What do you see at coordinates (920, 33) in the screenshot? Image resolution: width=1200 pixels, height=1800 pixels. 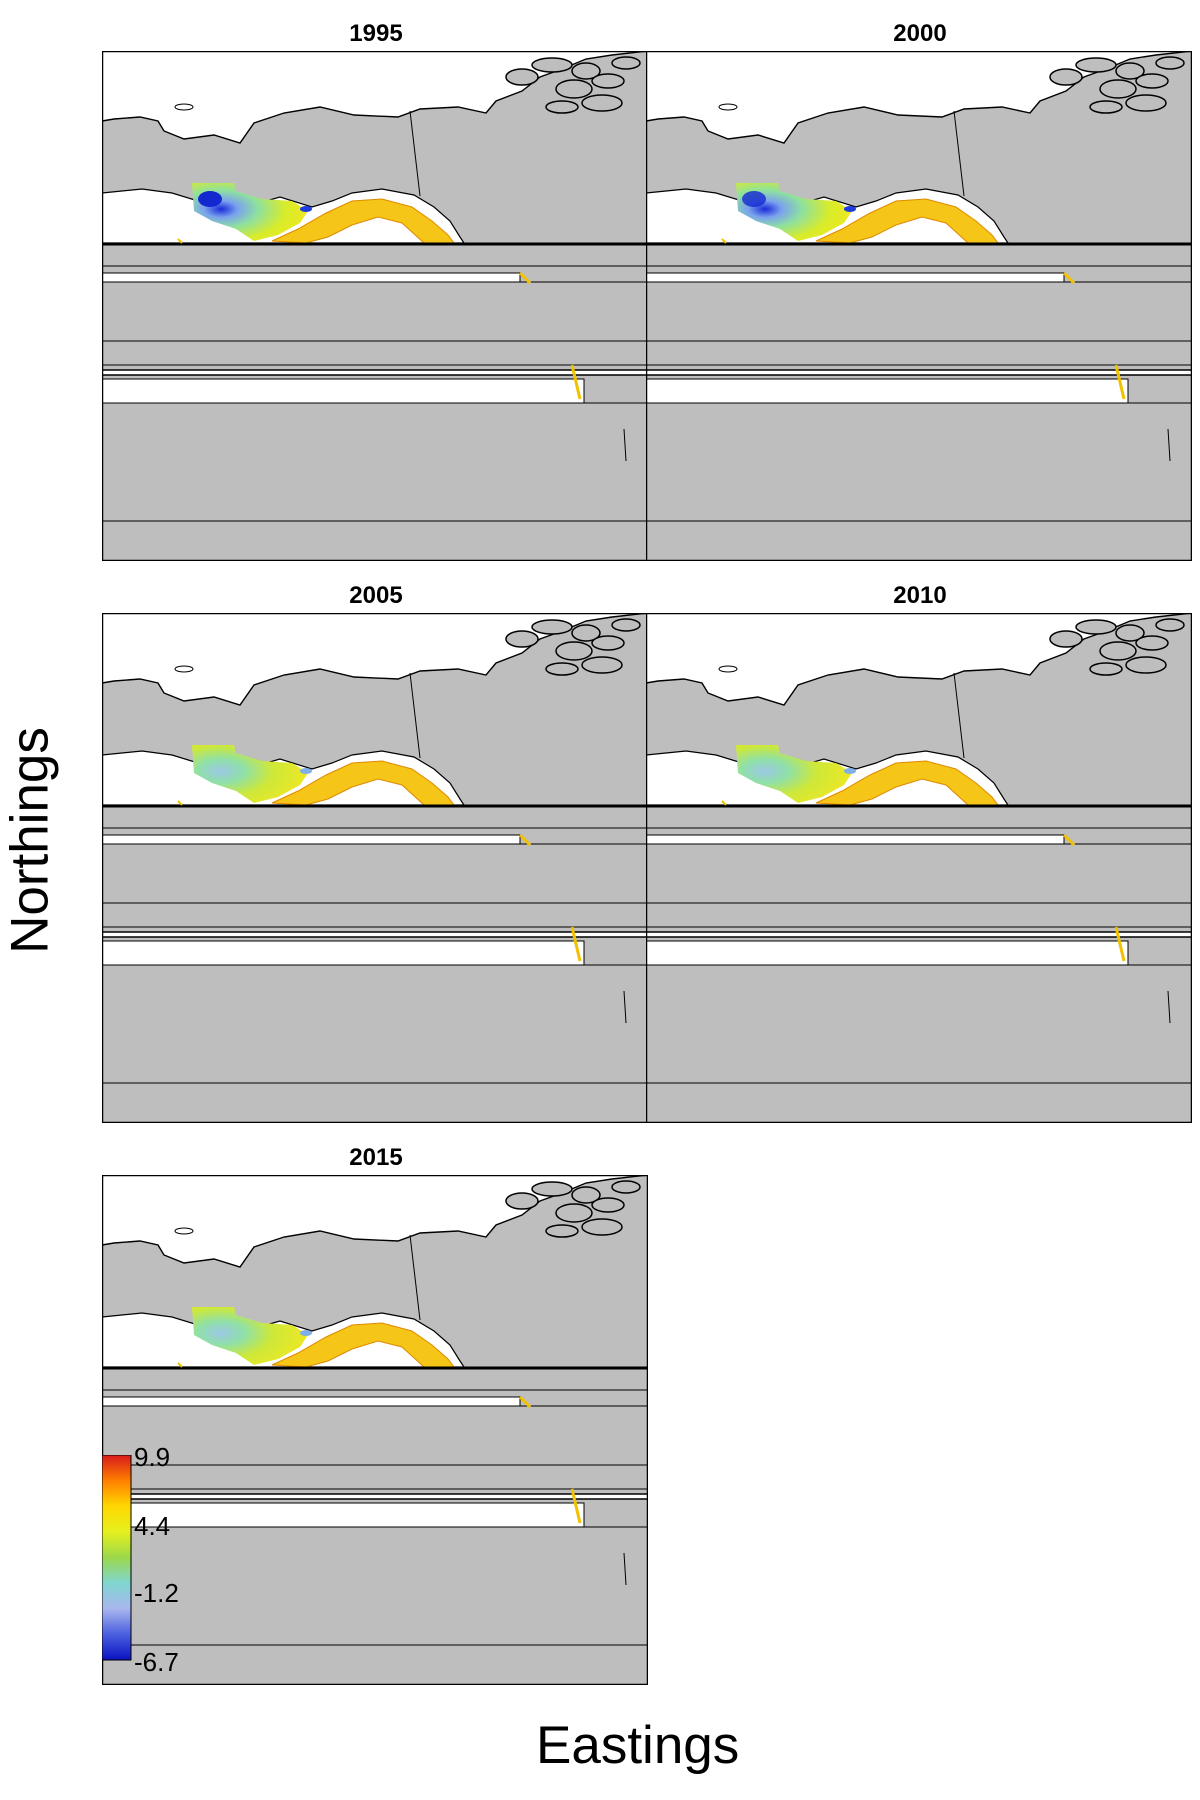 I see `panel-title-2000: 2000` at bounding box center [920, 33].